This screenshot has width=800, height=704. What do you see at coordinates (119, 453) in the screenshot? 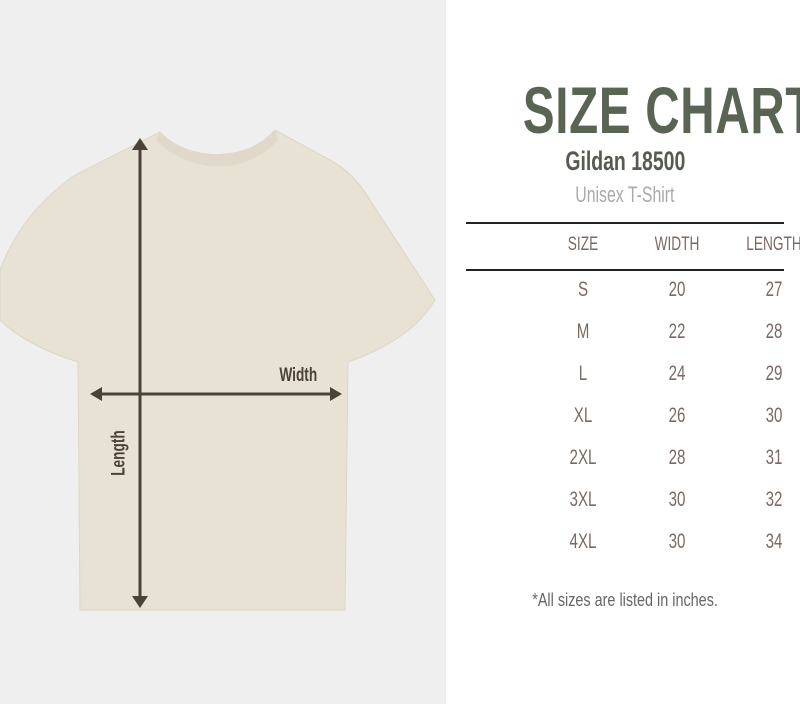
I see `length-label: Length` at bounding box center [119, 453].